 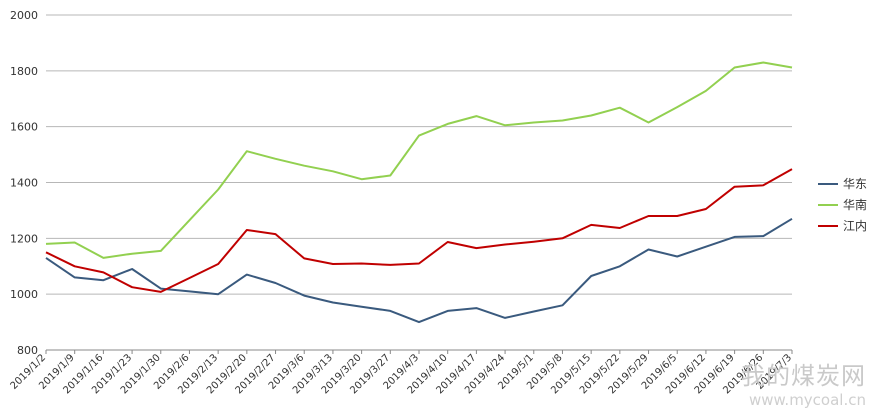 I want to click on legend-label: 华南, so click(x=855, y=204).